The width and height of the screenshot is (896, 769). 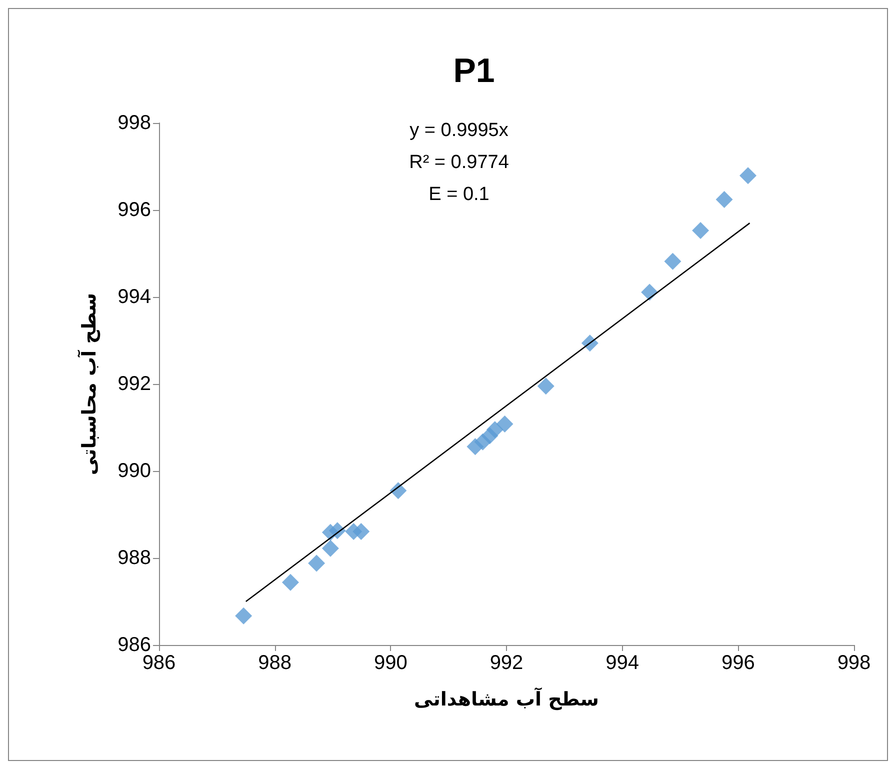 What do you see at coordinates (275, 663) in the screenshot?
I see `x-tick-label: 988` at bounding box center [275, 663].